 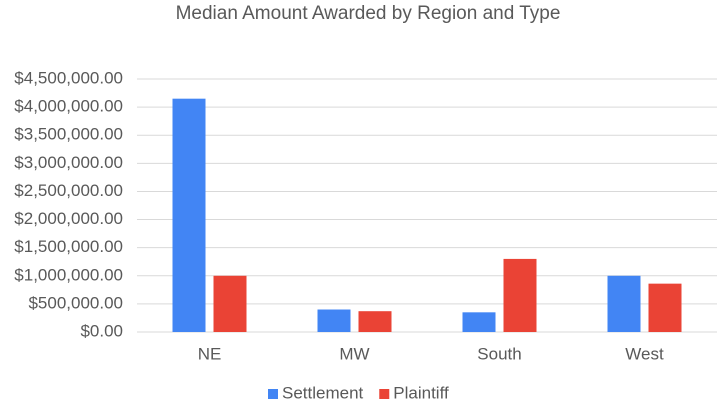 I want to click on y-tick-label: $0.00, so click(x=101, y=330).